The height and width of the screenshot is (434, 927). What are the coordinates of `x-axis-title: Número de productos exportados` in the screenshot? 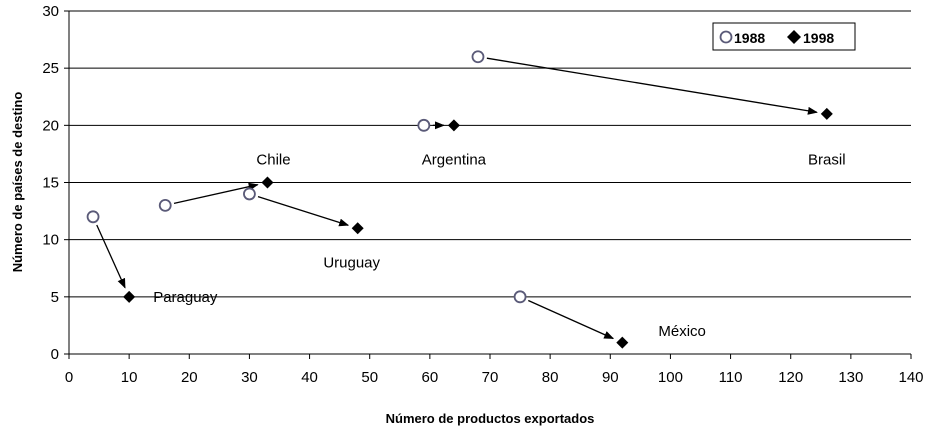 It's located at (490, 418).